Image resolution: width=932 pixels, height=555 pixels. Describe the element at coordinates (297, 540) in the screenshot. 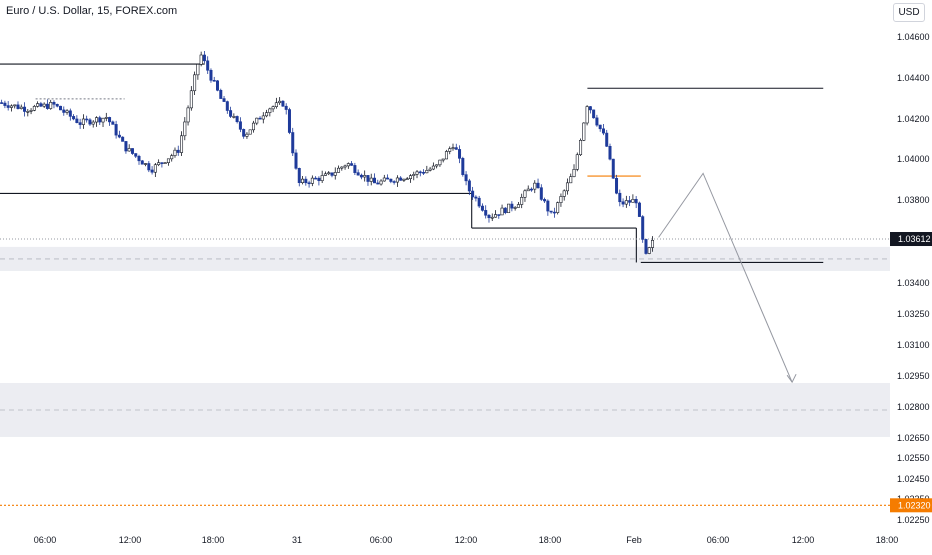

I see `time-tick-label: 31` at that location.